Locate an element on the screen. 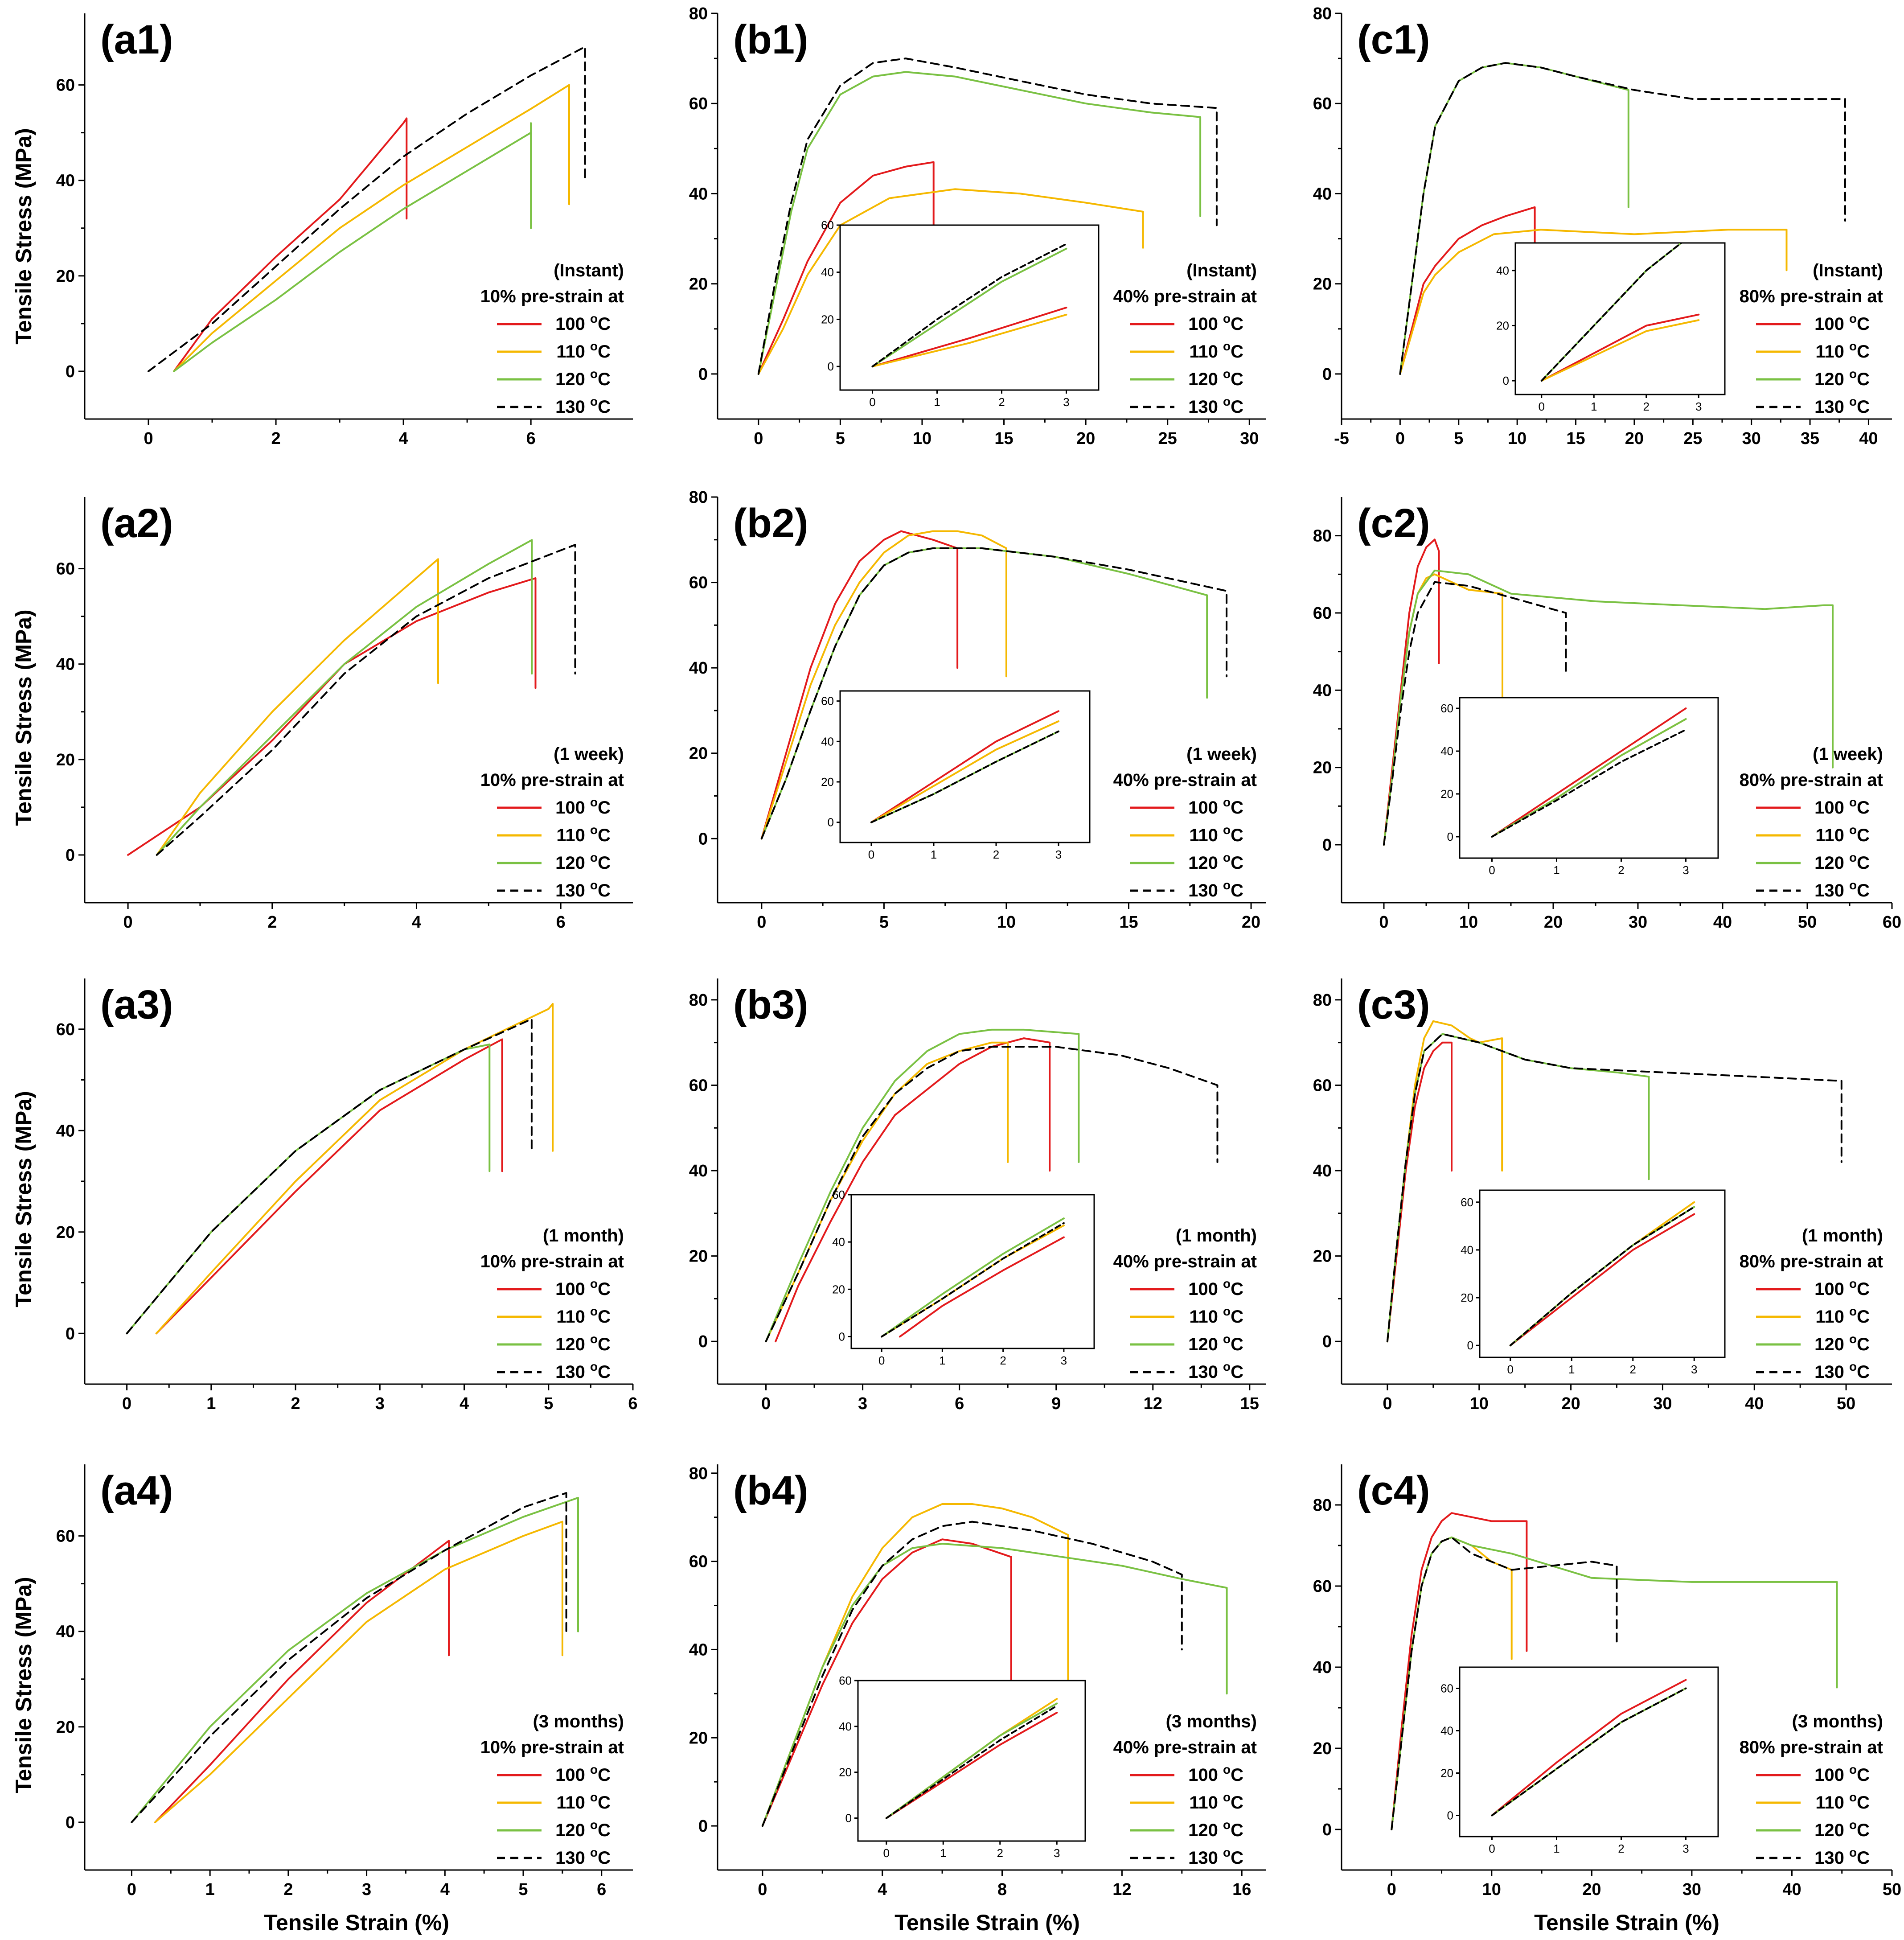  inset-b1: 0 1 2 3 0 20 40 60 is located at coordinates (960, 313).